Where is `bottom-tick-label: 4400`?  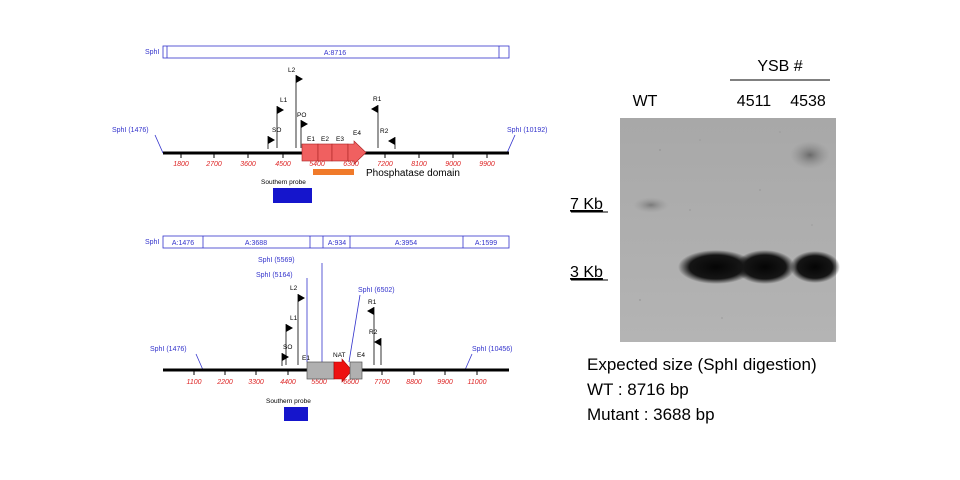 bottom-tick-label: 4400 is located at coordinates (288, 382).